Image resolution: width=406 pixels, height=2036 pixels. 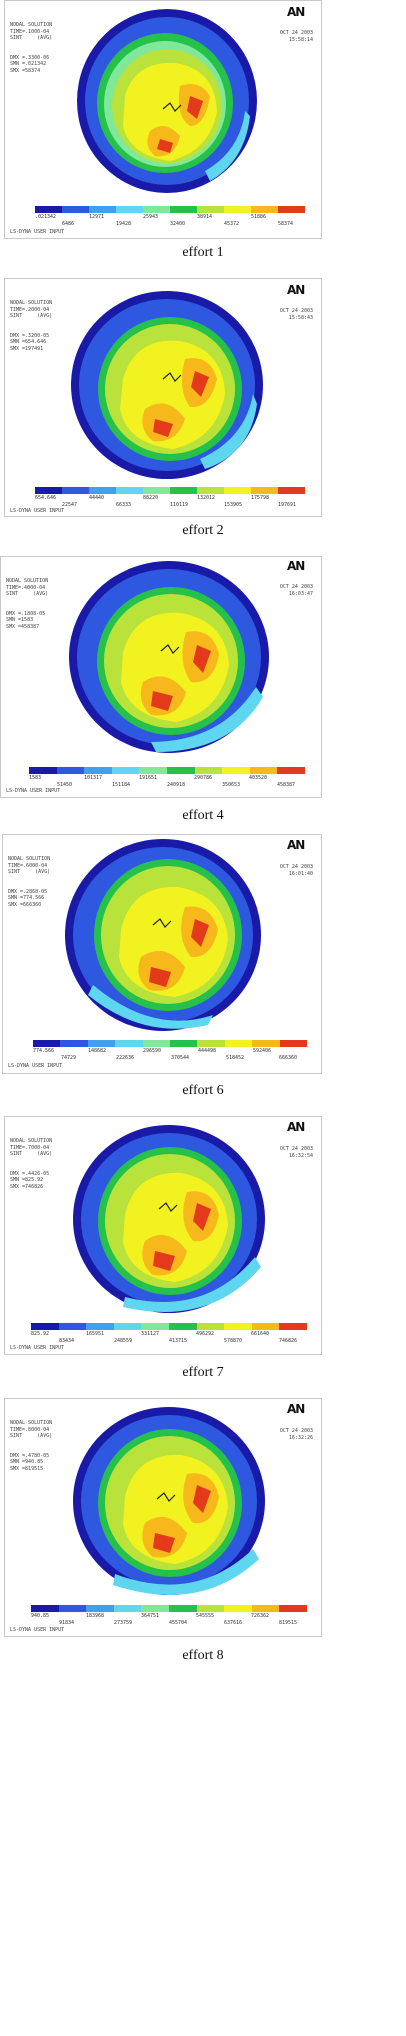 What do you see at coordinates (203, 815) in the screenshot?
I see `caption-effort-4: effort 4` at bounding box center [203, 815].